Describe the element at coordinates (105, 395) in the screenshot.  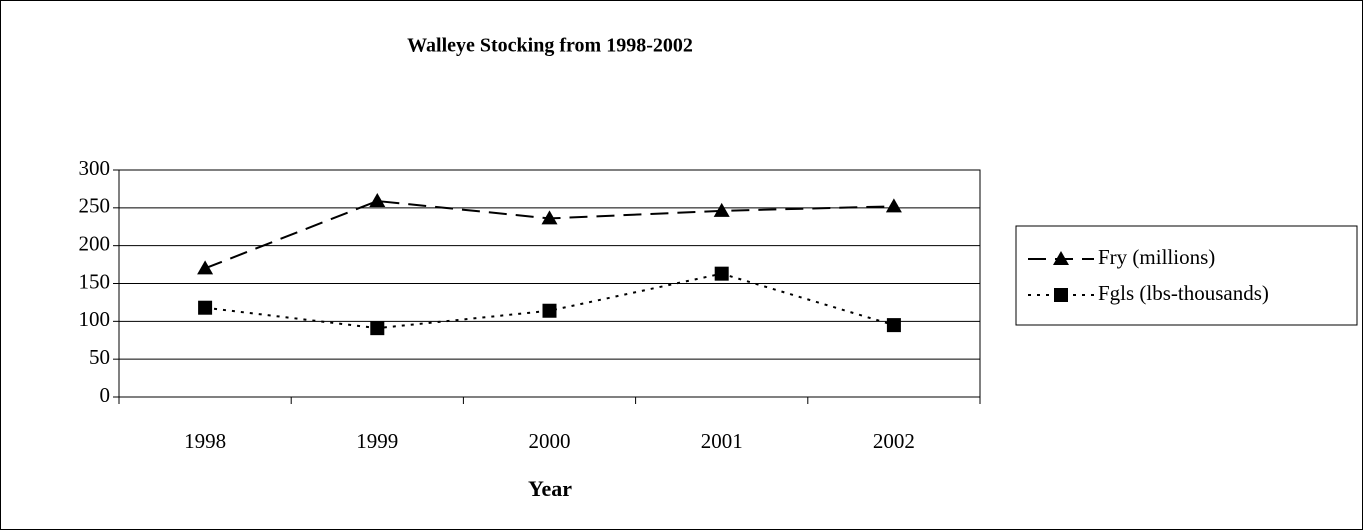
I see `y-tick-label: 0` at that location.